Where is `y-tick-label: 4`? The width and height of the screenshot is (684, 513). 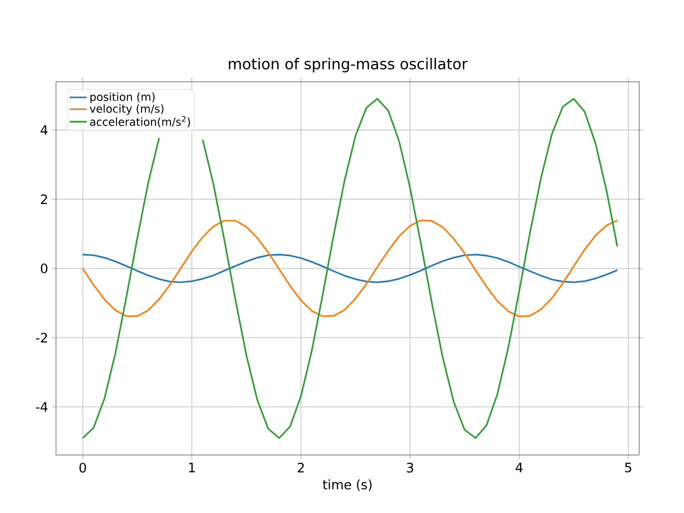
y-tick-label: 4 is located at coordinates (44, 130).